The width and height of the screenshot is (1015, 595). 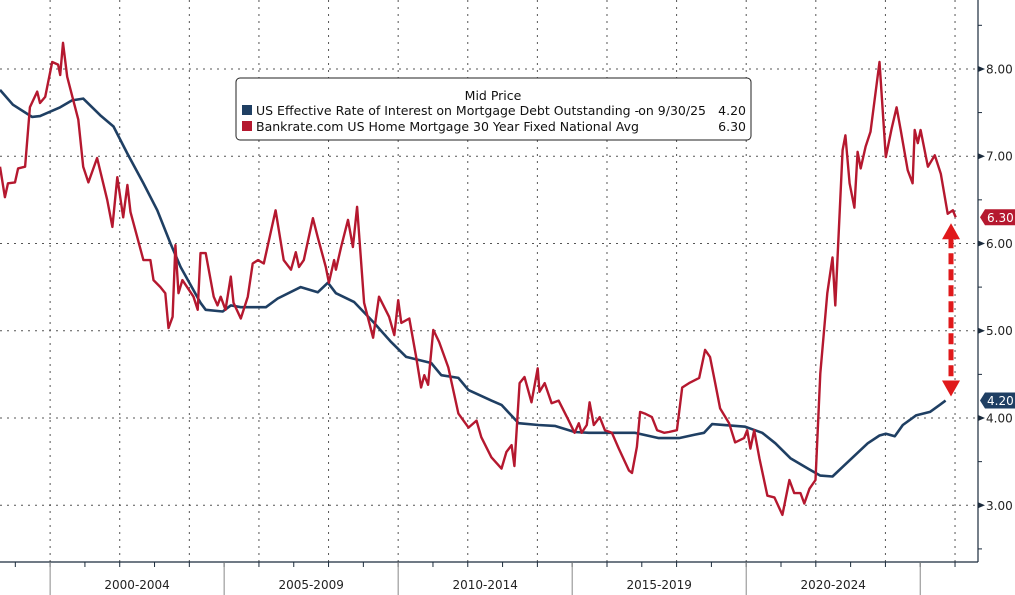 I want to click on x-period-label: 2005-2009, so click(x=310, y=585).